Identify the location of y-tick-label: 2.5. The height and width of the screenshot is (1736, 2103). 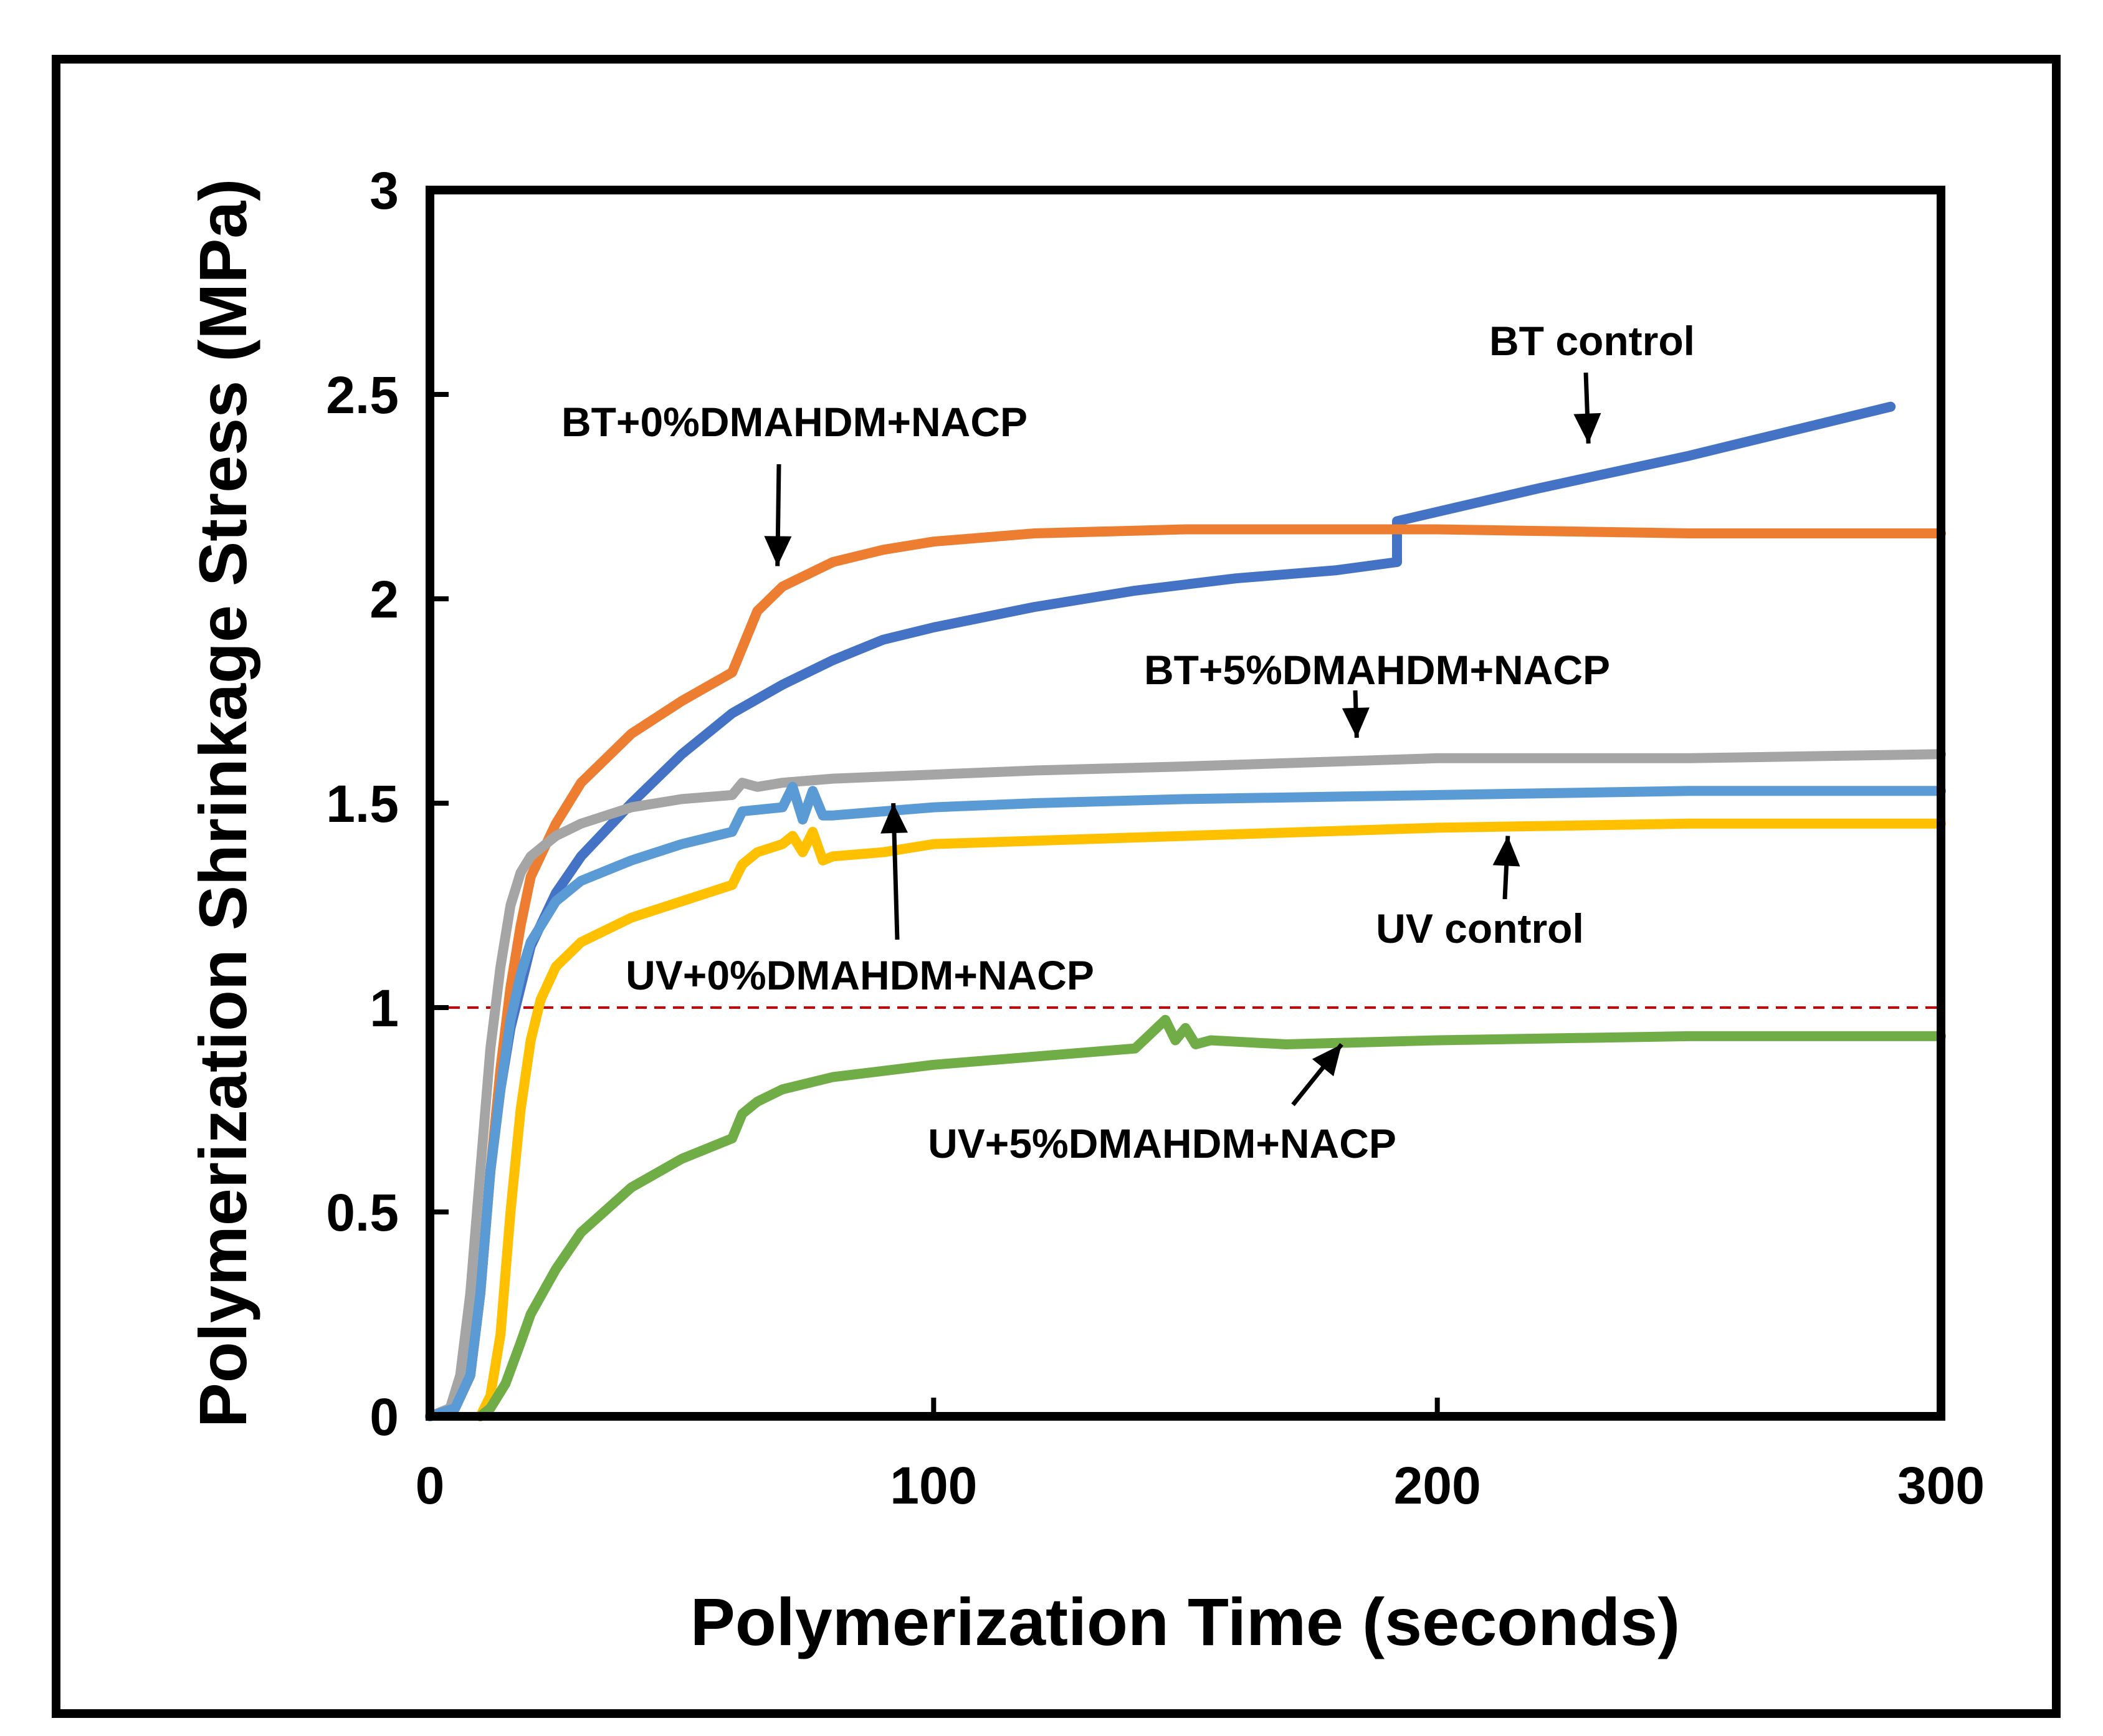
(362, 395).